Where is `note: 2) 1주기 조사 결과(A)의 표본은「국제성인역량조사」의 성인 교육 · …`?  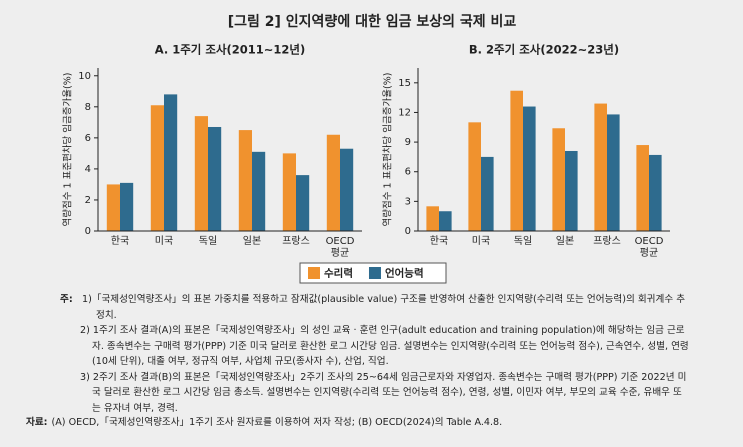
note: 2) 1주기 조사 결과(A)의 표본은「국제성인역량조사」의 성인 교육 · … is located at coordinates (384, 346).